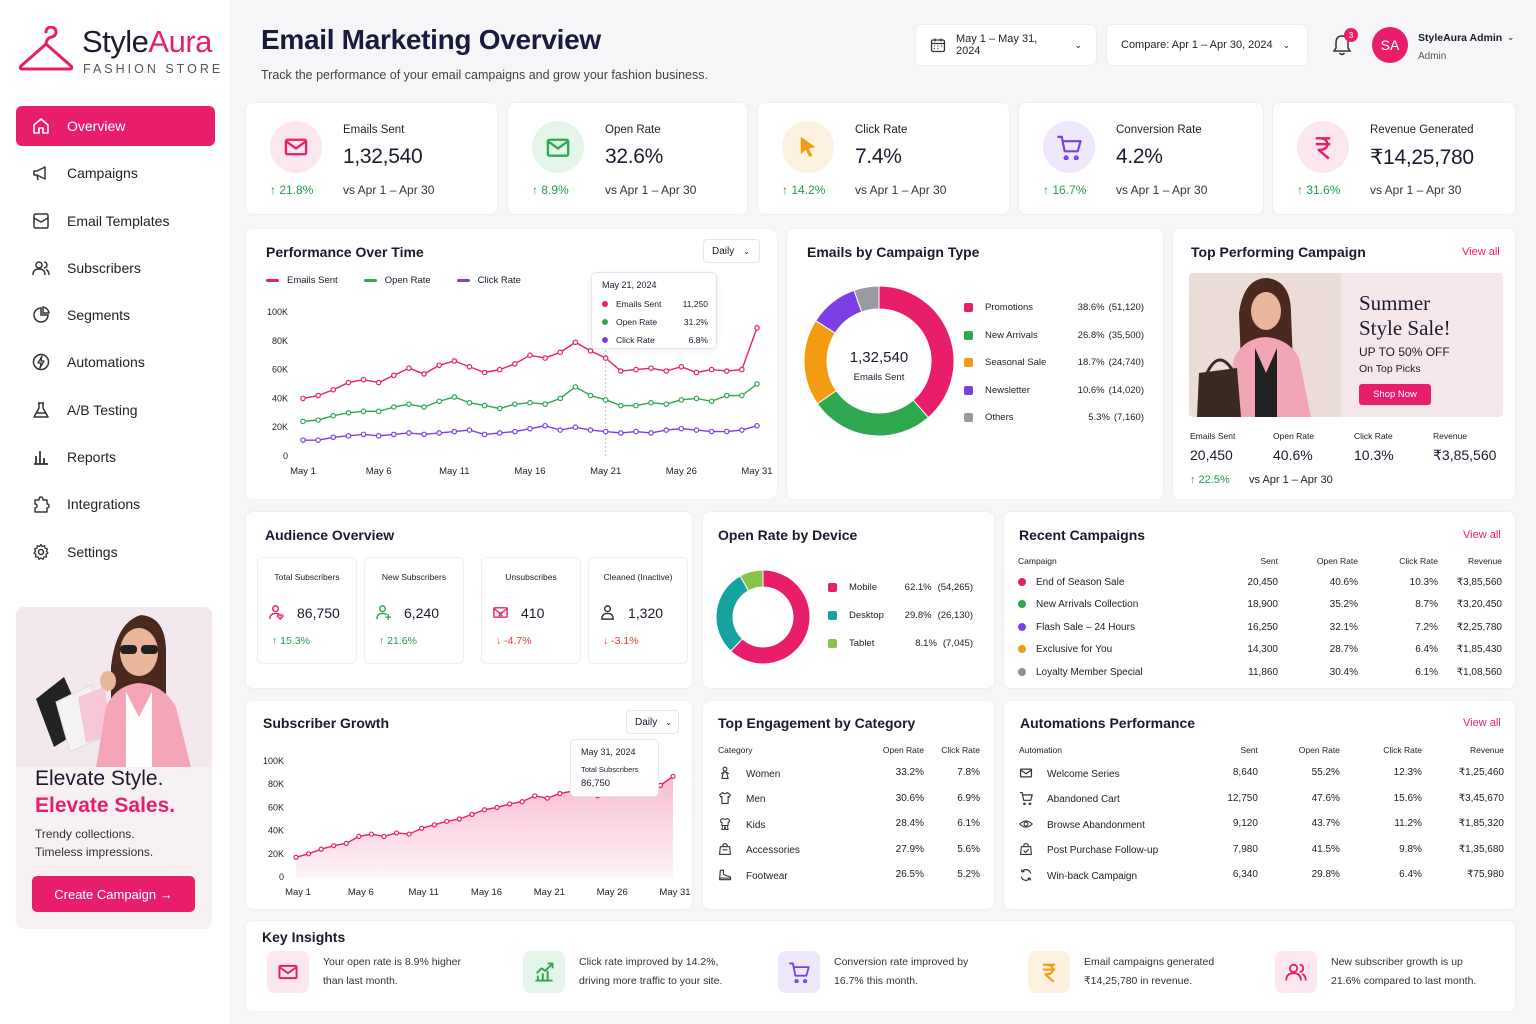  I want to click on sidebar-item-reports: Reports, so click(115, 457).